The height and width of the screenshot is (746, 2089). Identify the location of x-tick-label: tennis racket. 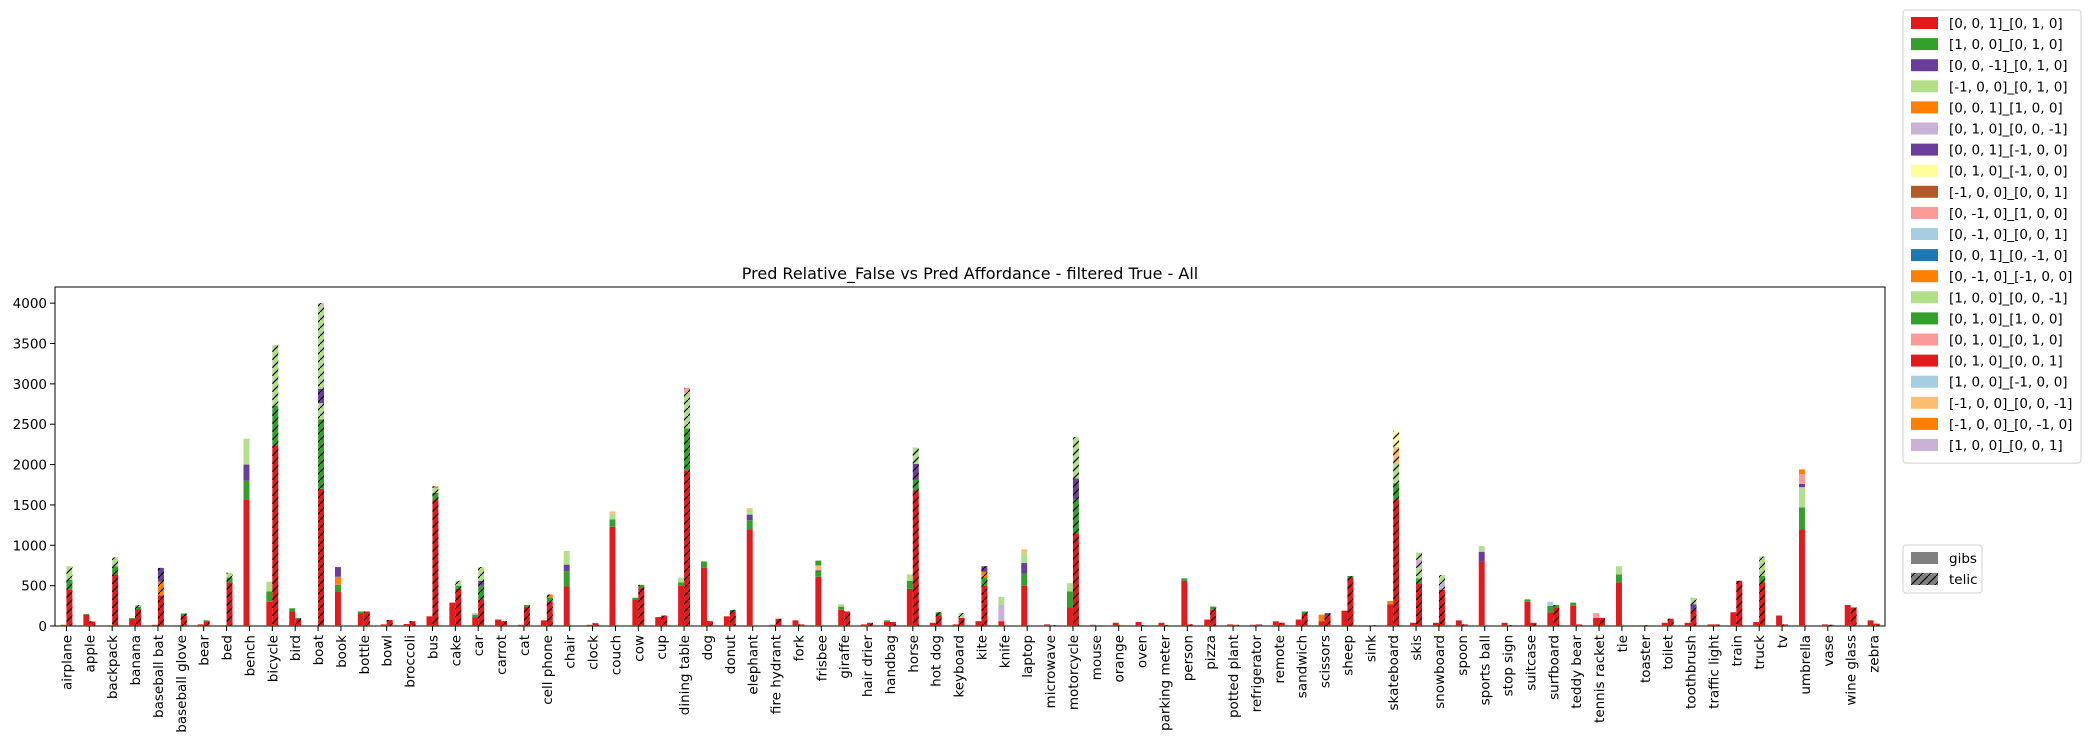
(1600, 679).